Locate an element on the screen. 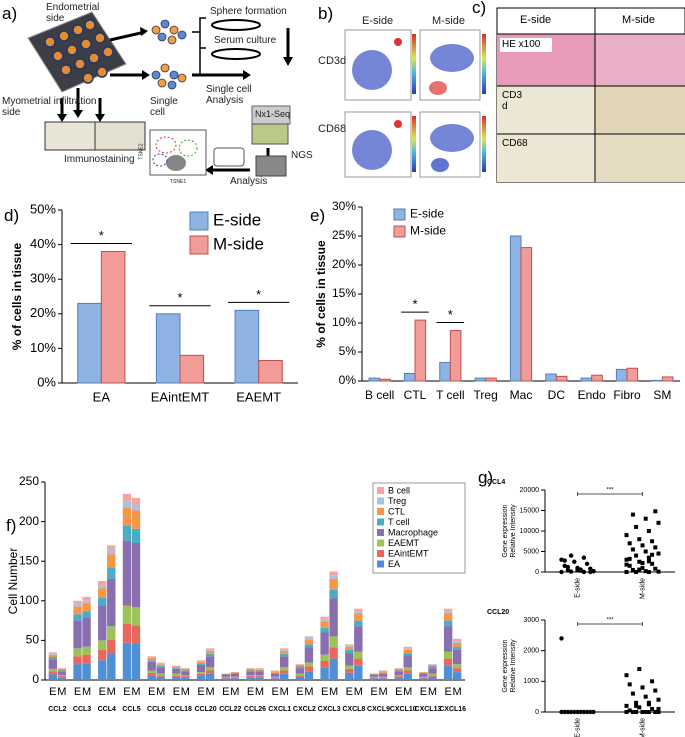  y-tick-label: 30% is located at coordinates (344, 206).